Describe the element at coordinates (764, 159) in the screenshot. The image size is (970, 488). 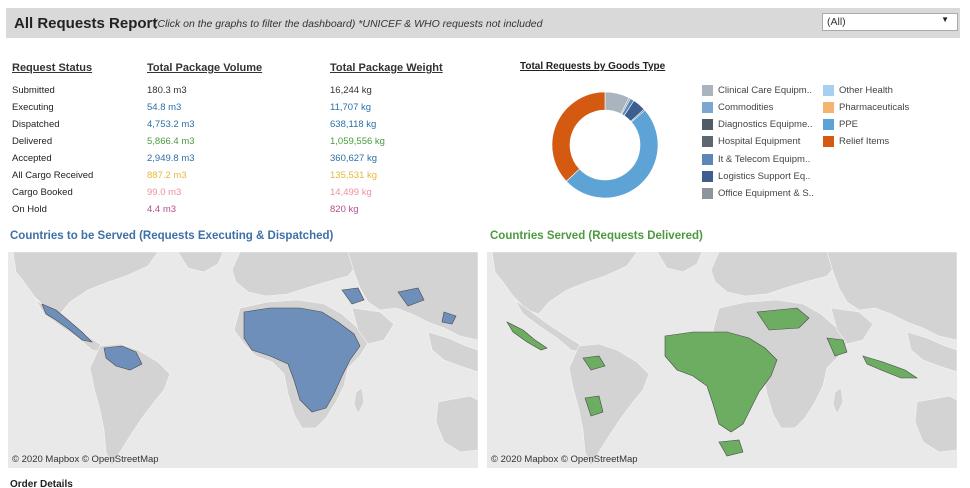
I see `legend-label: It & Telecom Equipm..` at that location.